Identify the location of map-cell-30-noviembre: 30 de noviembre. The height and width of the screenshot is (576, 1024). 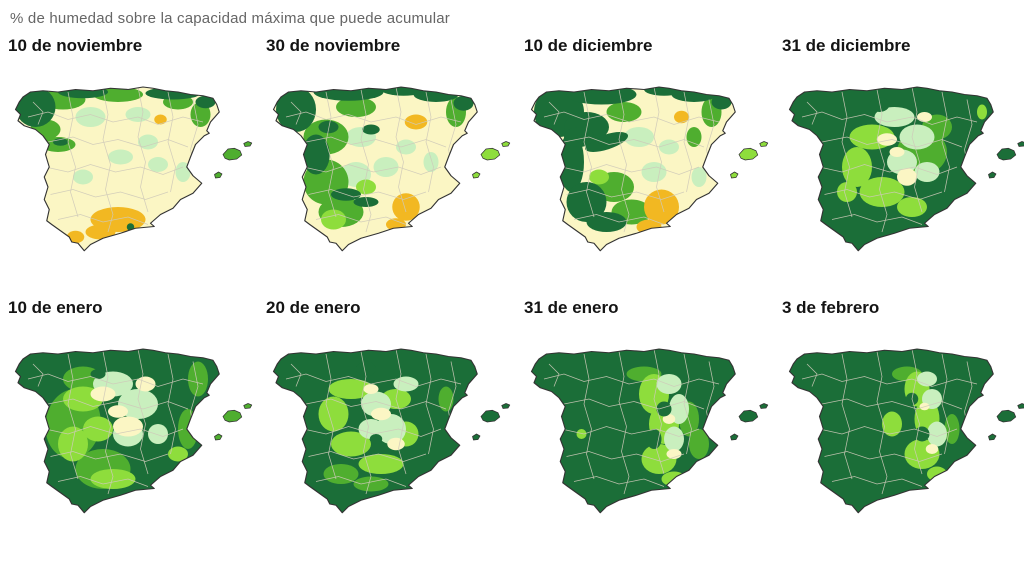
(387, 160).